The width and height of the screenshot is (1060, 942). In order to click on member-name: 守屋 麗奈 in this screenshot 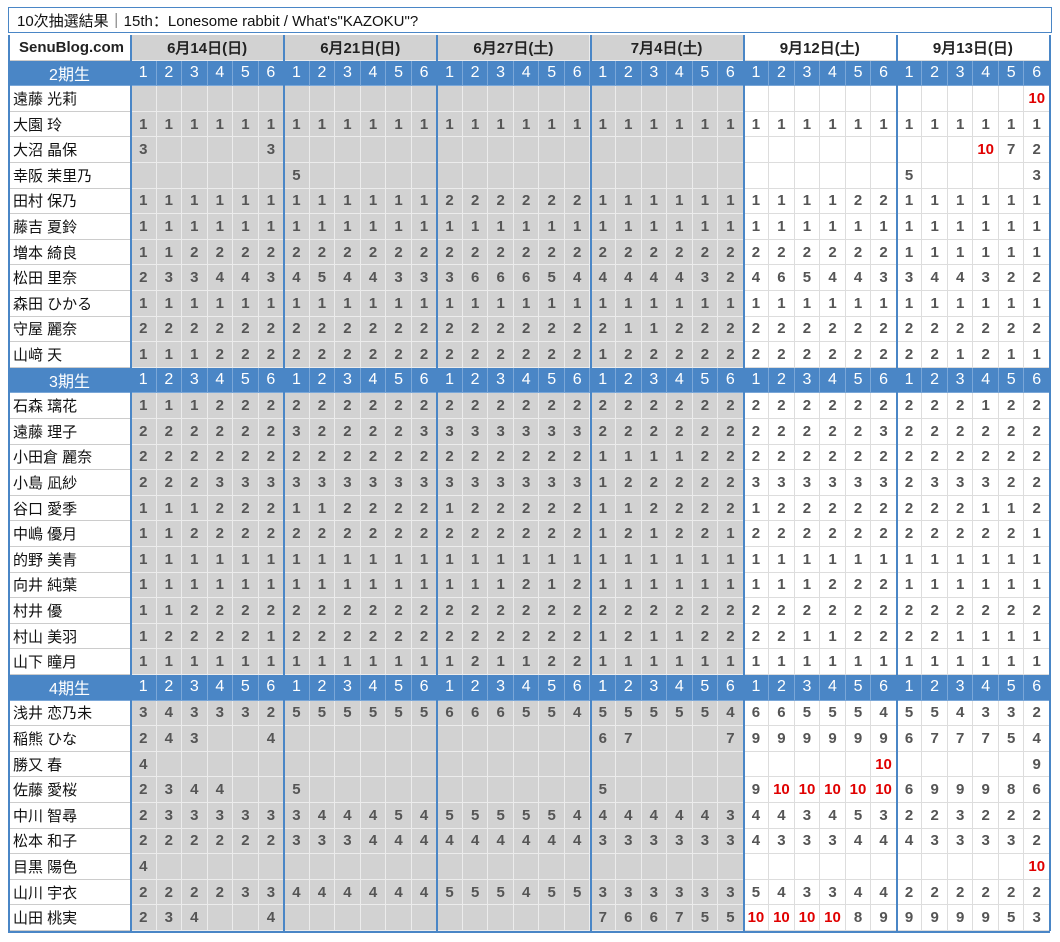, I will do `click(70, 329)`.